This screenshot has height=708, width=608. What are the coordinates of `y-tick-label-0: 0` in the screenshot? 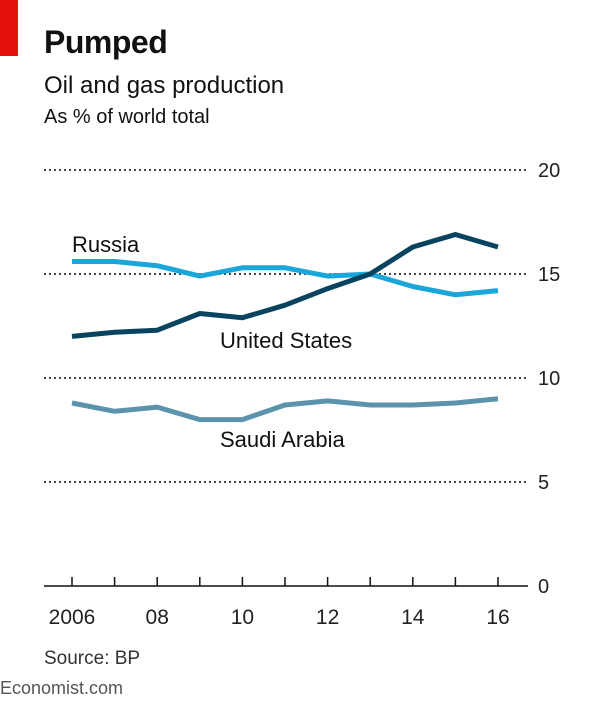 It's located at (543, 587).